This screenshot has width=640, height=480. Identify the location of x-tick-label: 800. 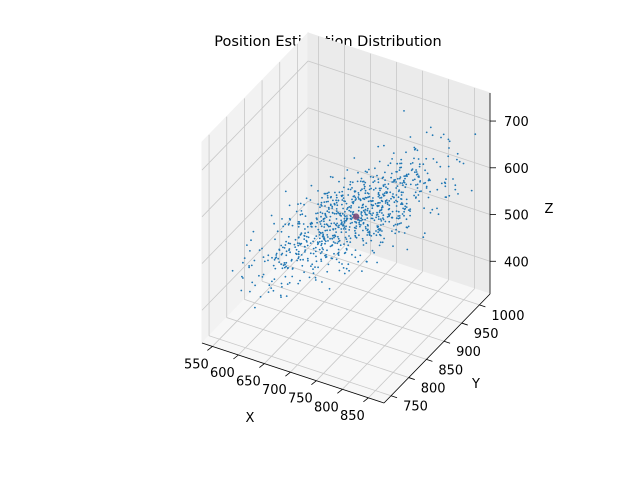
(326, 407).